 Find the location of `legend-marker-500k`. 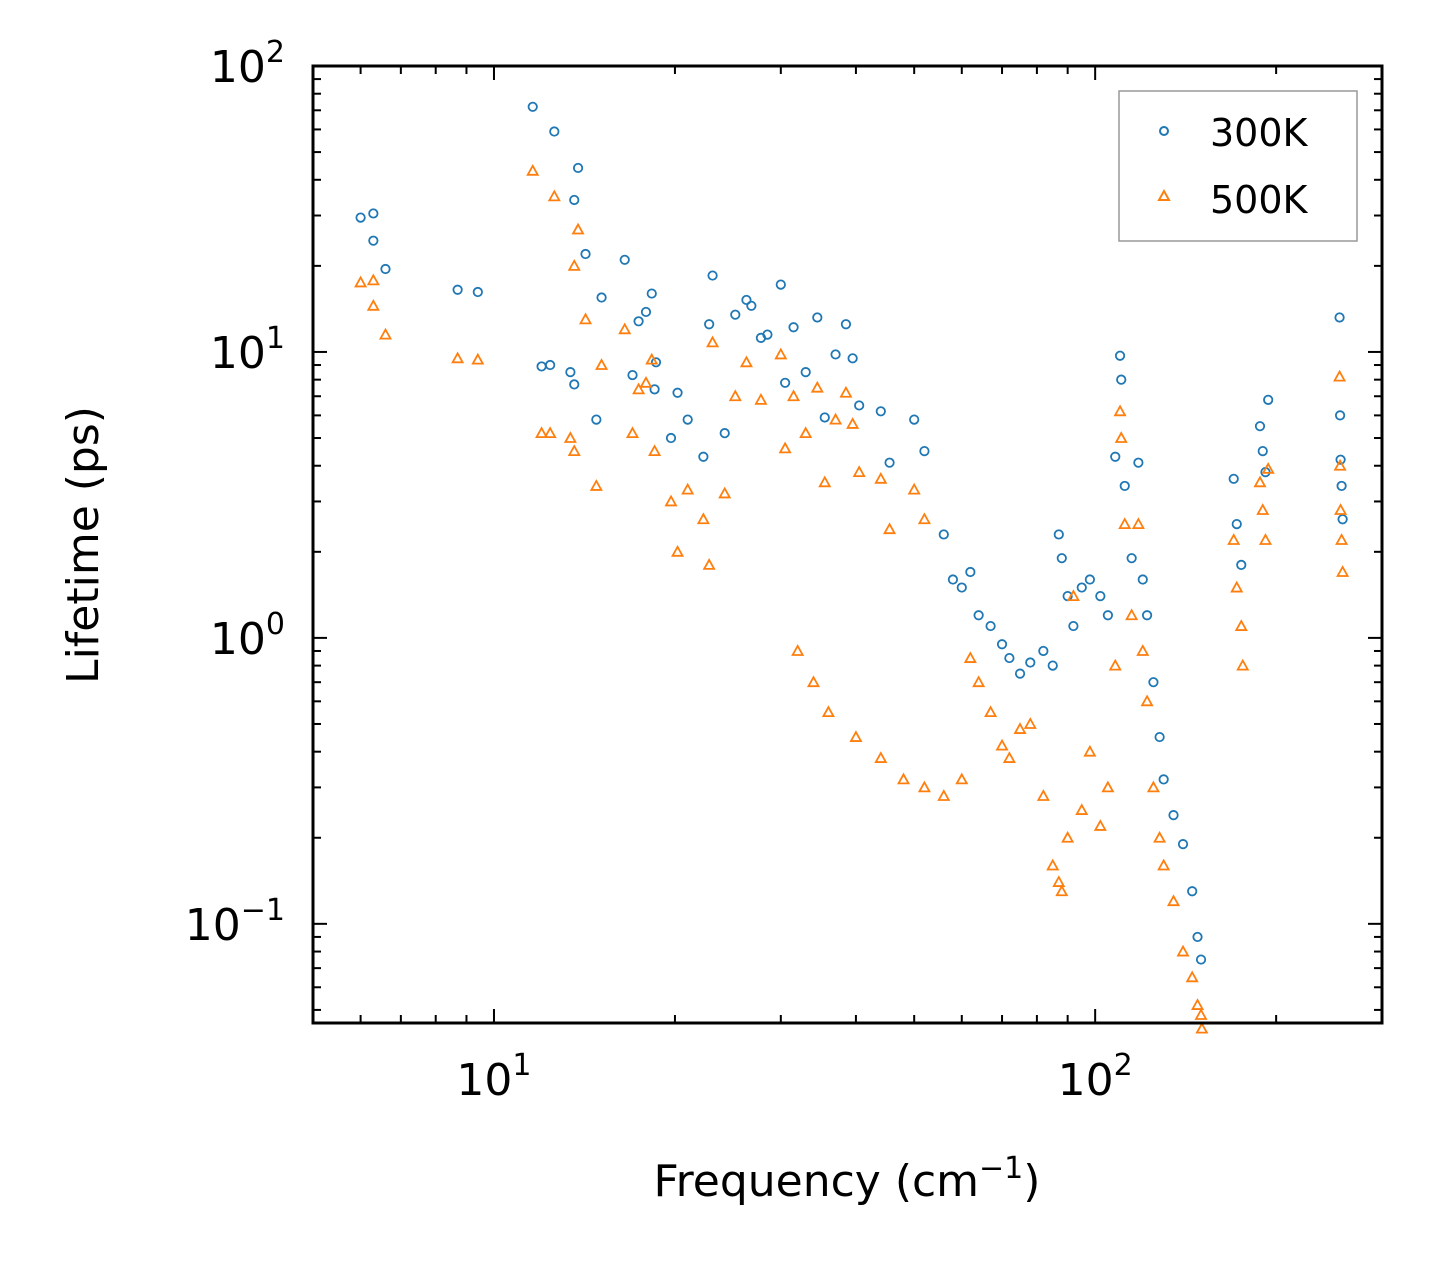

legend-marker-500k is located at coordinates (1164, 194).